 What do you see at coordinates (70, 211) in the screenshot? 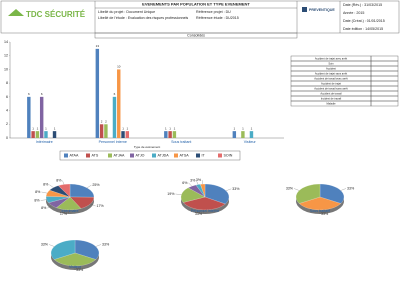
I see `pie-title: Intérimaire` at bounding box center [70, 211].